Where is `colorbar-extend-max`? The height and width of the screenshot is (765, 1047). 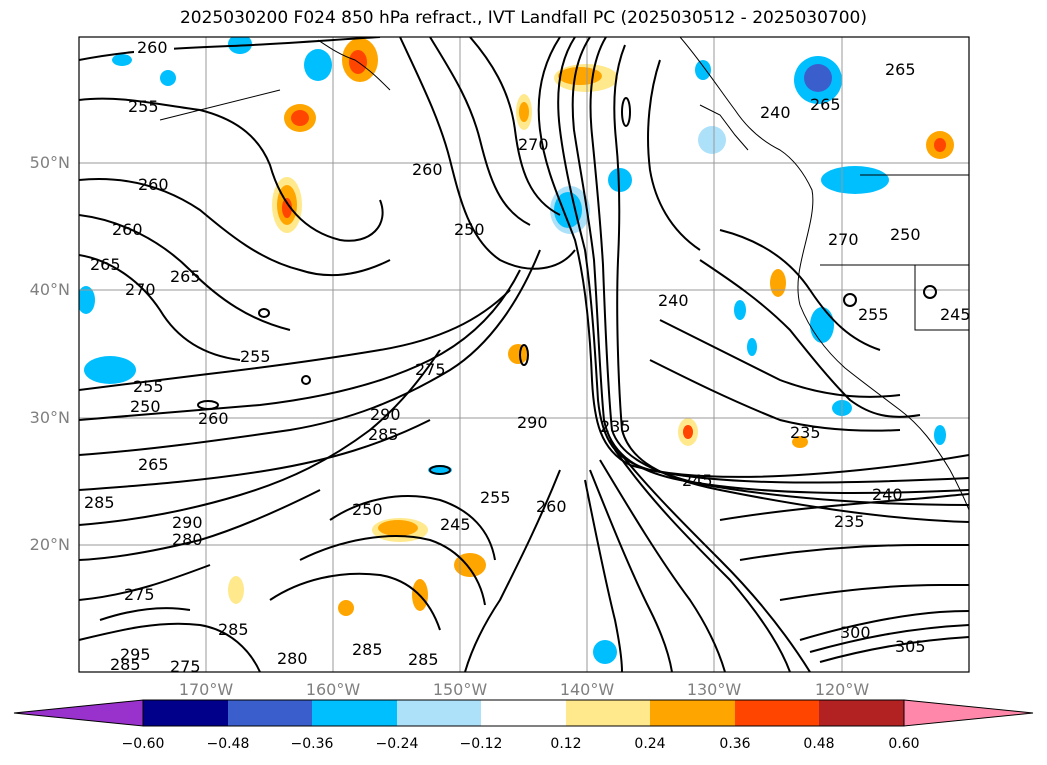 colorbar-extend-max is located at coordinates (968, 713).